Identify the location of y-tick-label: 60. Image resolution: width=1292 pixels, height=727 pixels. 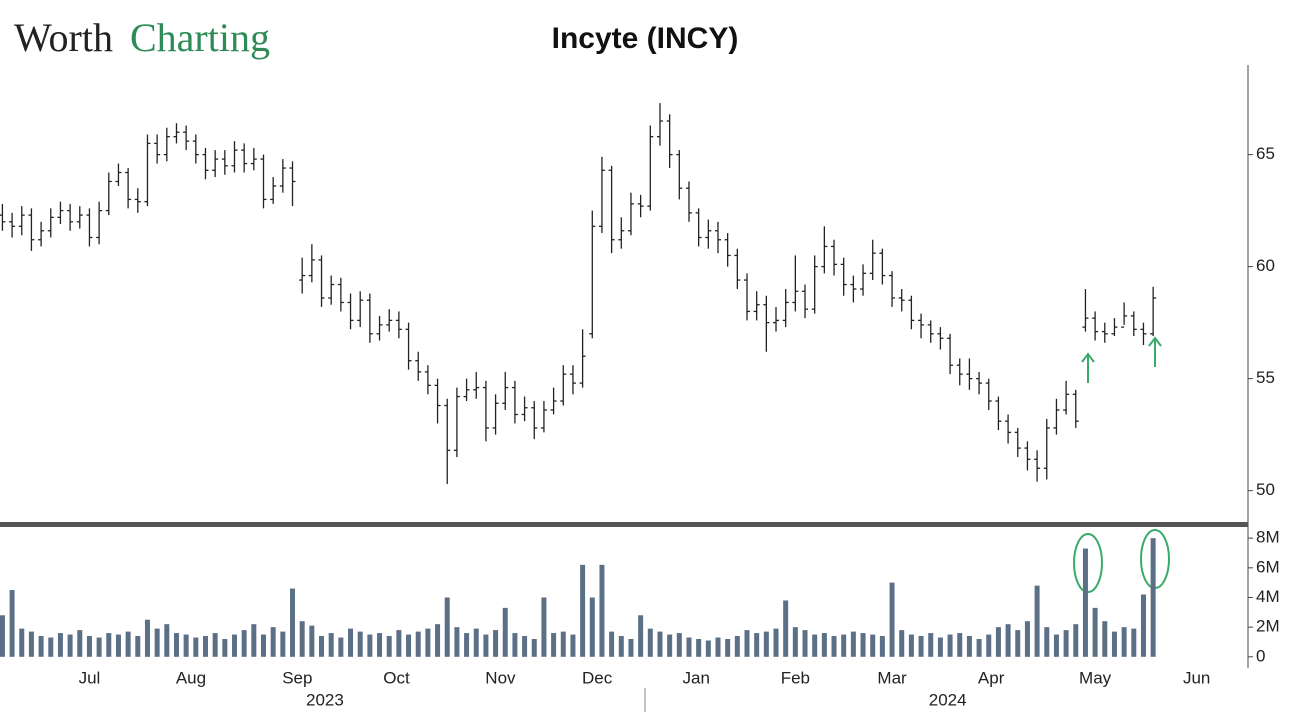
(1265, 265).